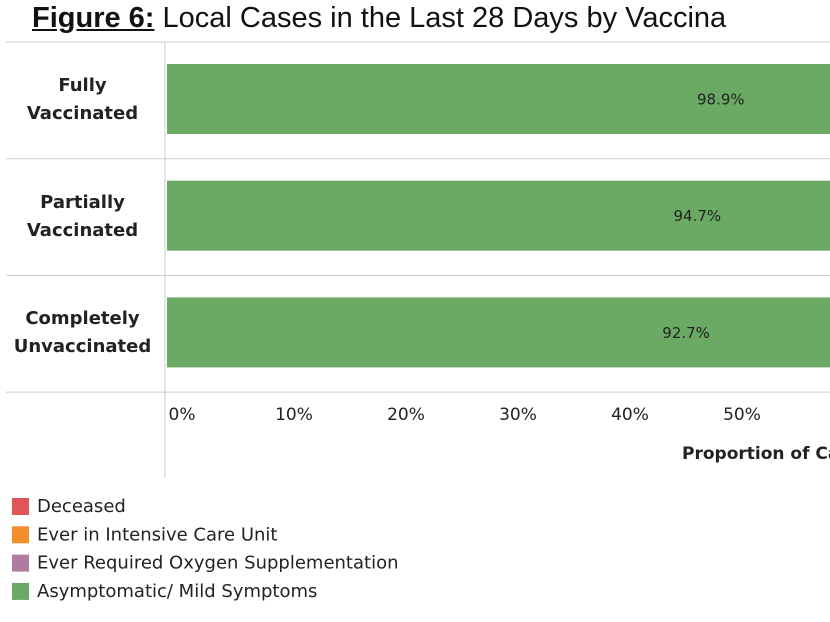  I want to click on category-label: Fully Vaccinated, so click(82, 99).